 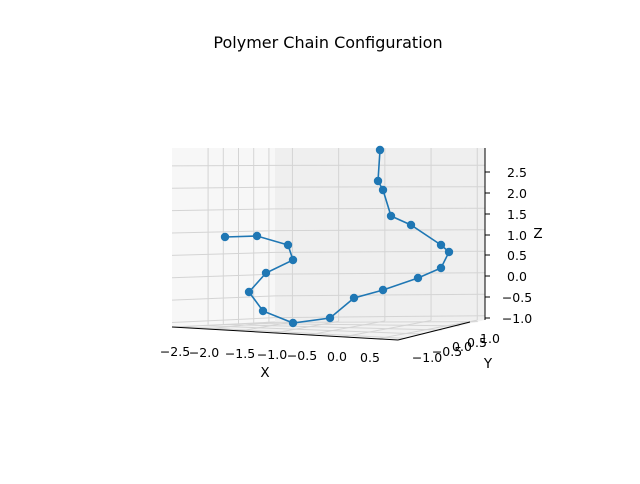 I want to click on x-tick-label: 0.5, so click(x=370, y=357).